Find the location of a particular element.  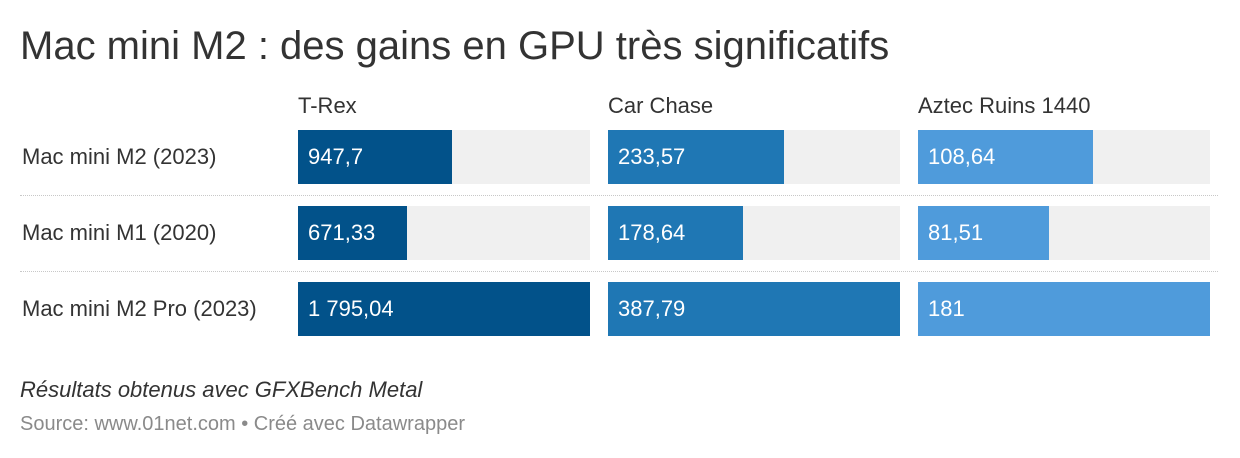

bar-track: 181 is located at coordinates (1064, 309).